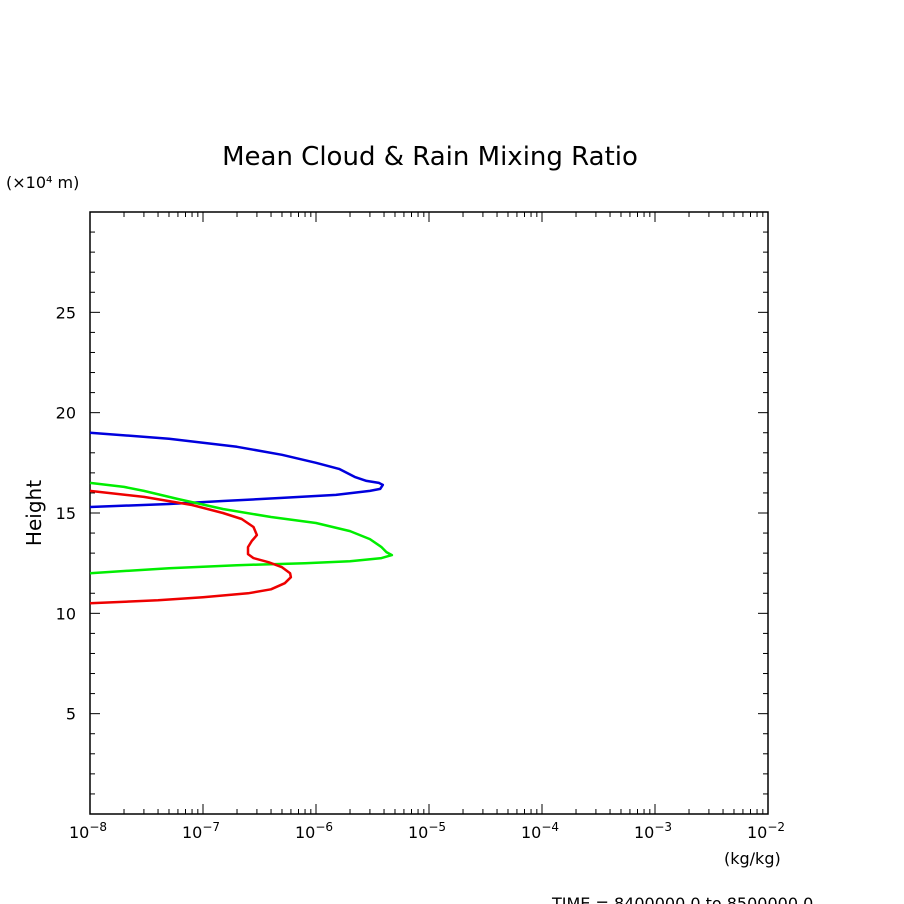  I want to click on x-unit-label: (kg/kg), so click(752, 858).